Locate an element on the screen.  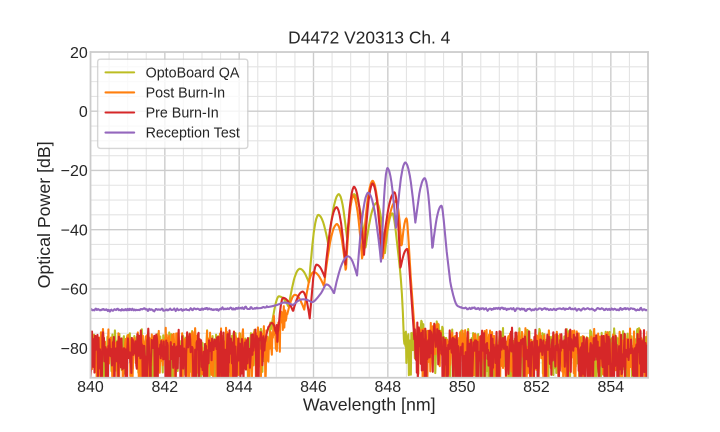
svg-text: 844 is located at coordinates (239, 387).